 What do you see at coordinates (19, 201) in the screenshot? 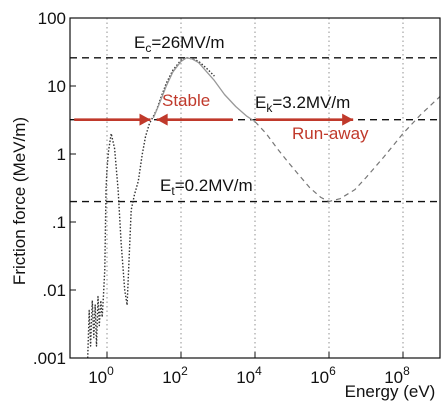
I see `y-axis-title: Friction force (MeV/m)` at bounding box center [19, 201].